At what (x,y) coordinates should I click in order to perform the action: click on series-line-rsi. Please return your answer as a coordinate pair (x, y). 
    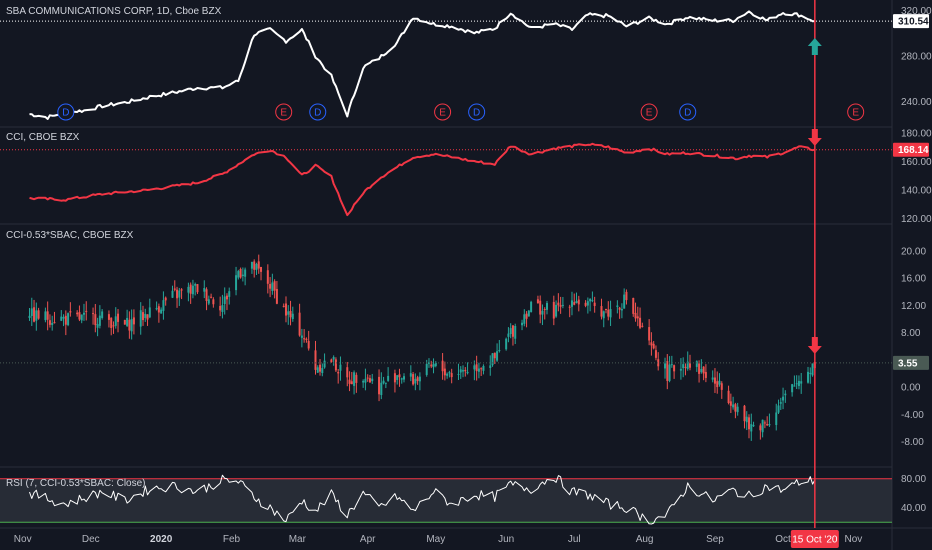
    Looking at the image, I should click on (422, 499).